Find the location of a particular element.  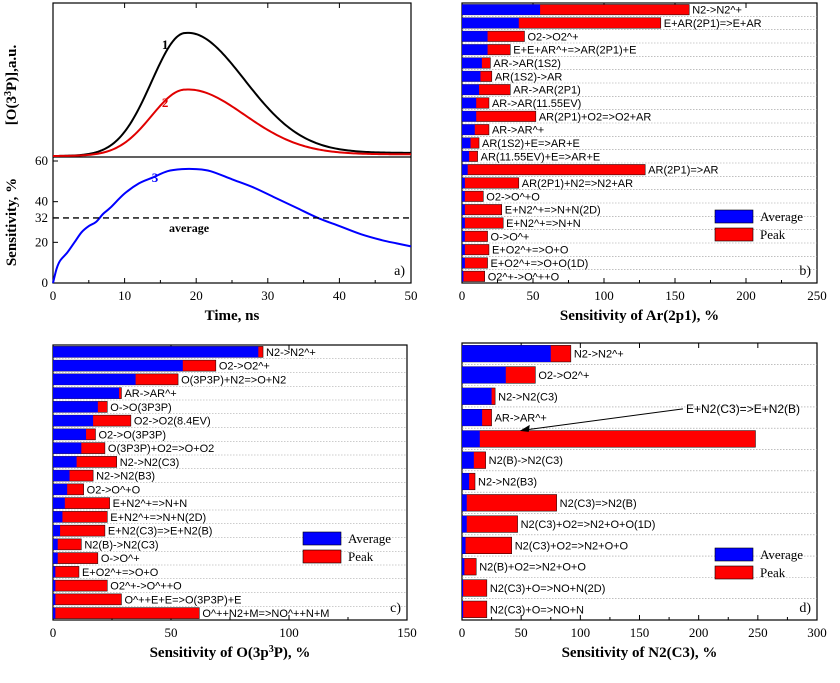

bar-label: AR->AR(11.55EV) is located at coordinates (536, 104).